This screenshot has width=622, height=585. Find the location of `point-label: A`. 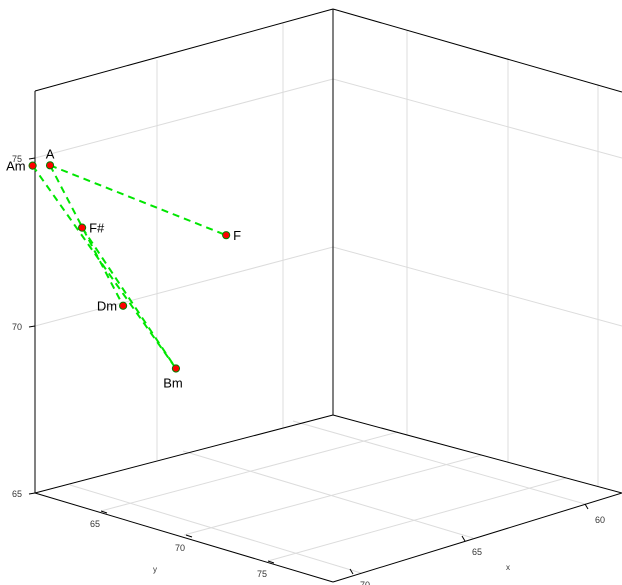

point-label: A is located at coordinates (50, 153).